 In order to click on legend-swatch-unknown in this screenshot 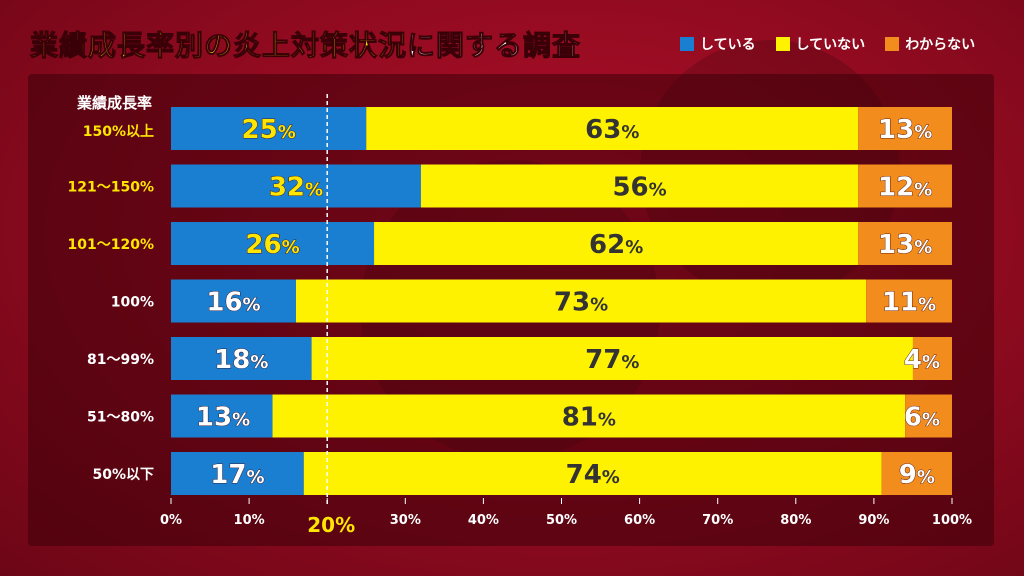, I will do `click(892, 44)`.